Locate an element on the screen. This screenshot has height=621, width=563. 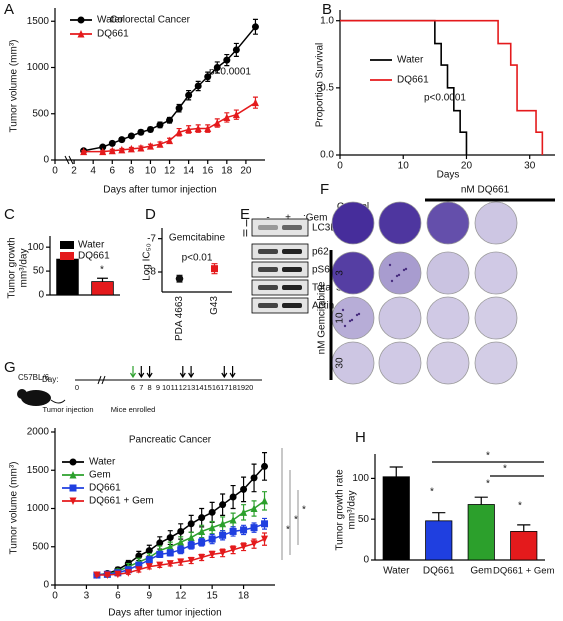
legend-label: Water is located at coordinates (410, 60).